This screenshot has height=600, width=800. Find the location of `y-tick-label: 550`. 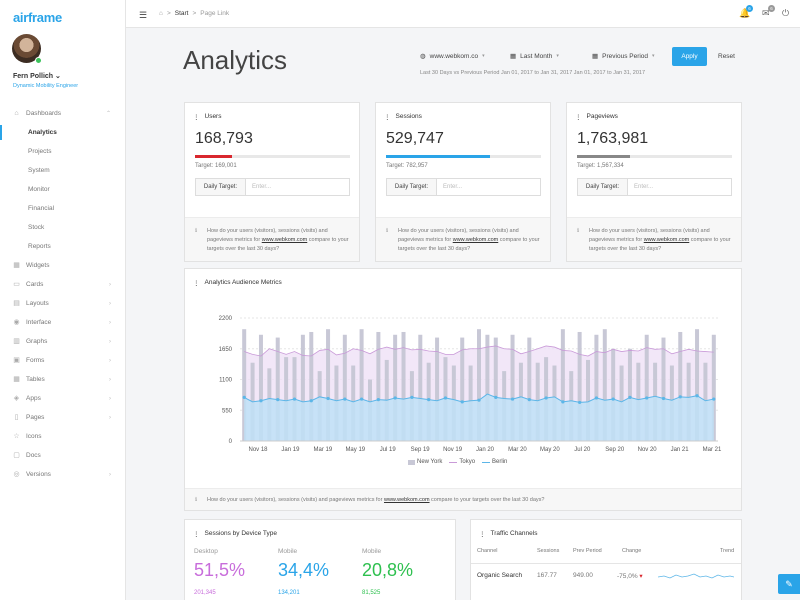

y-tick-label: 550 is located at coordinates (227, 411).